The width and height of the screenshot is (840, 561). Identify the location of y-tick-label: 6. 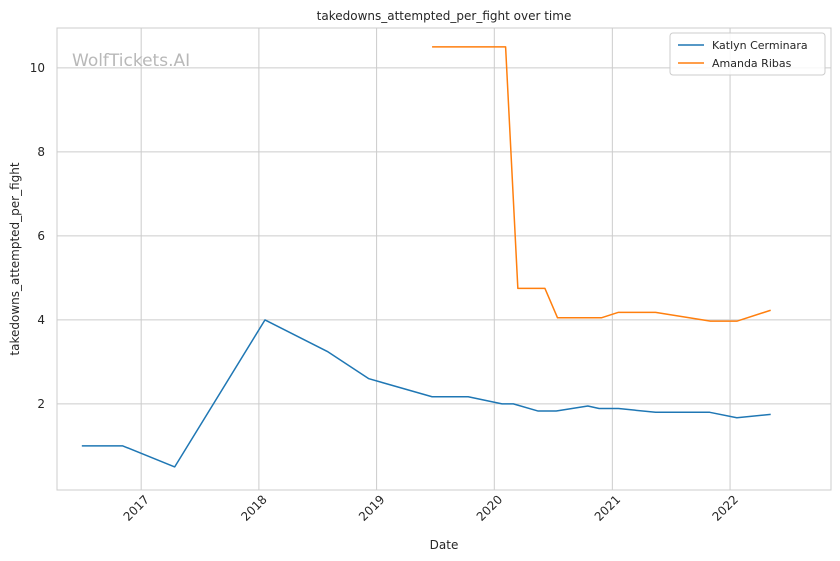
(41, 236).